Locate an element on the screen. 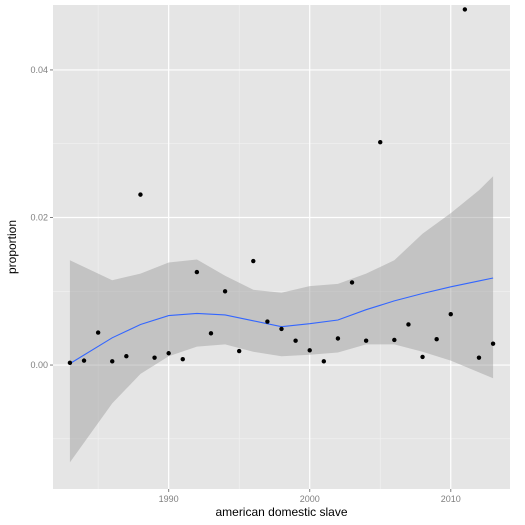 This screenshot has width=525, height=525. x-tick-label: 2000 is located at coordinates (310, 499).